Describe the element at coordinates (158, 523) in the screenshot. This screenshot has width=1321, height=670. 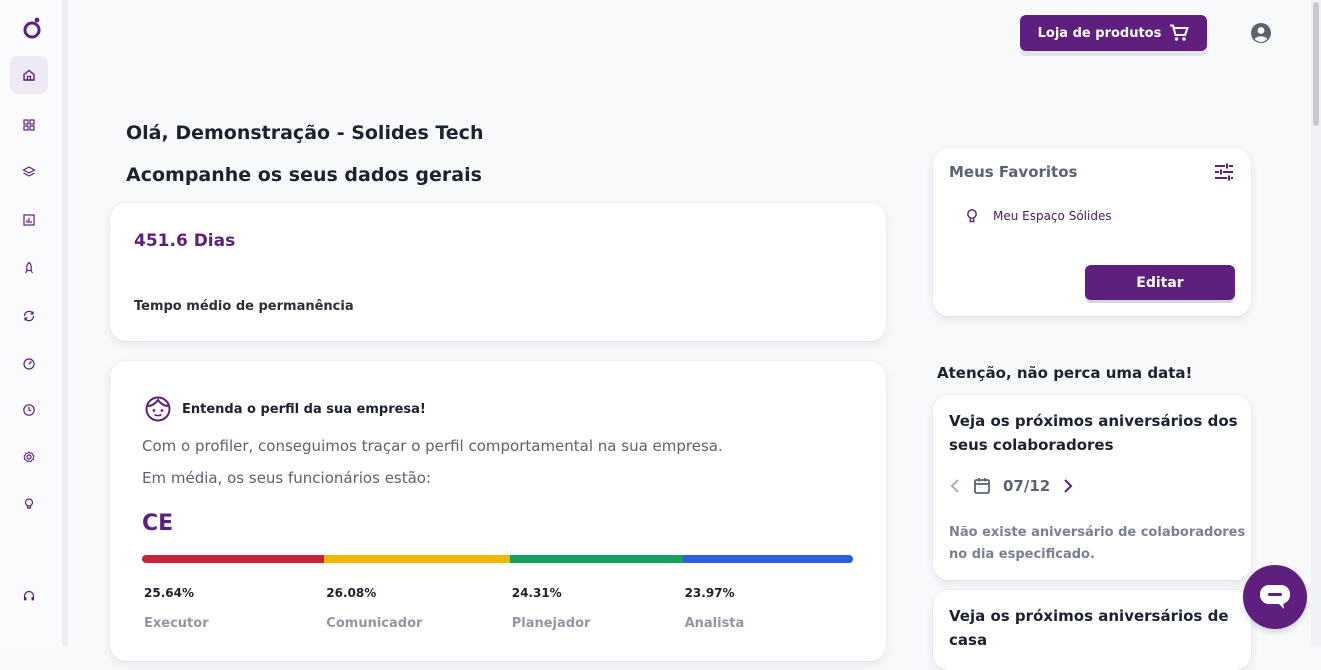
I see `profile-code: CE` at that location.